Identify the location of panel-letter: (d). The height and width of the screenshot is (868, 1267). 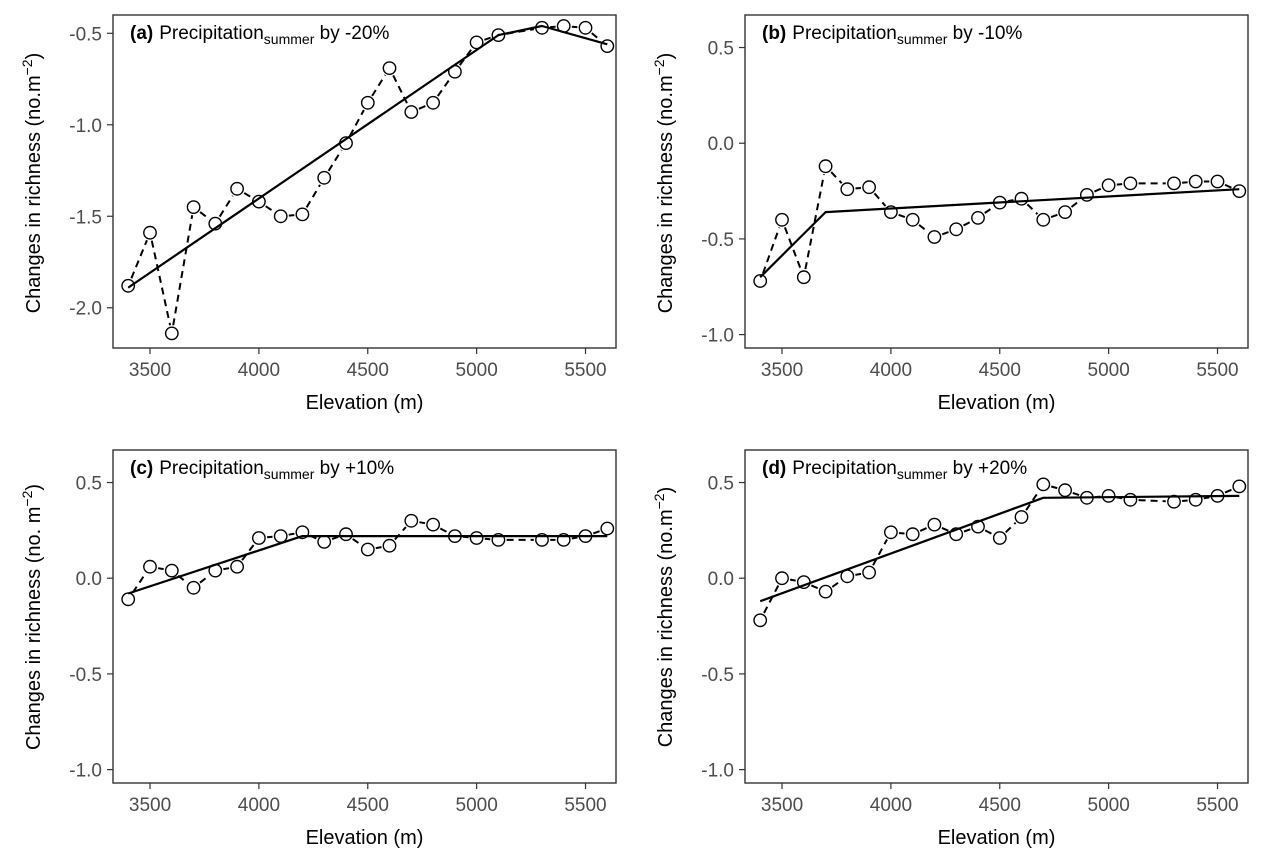
(774, 468).